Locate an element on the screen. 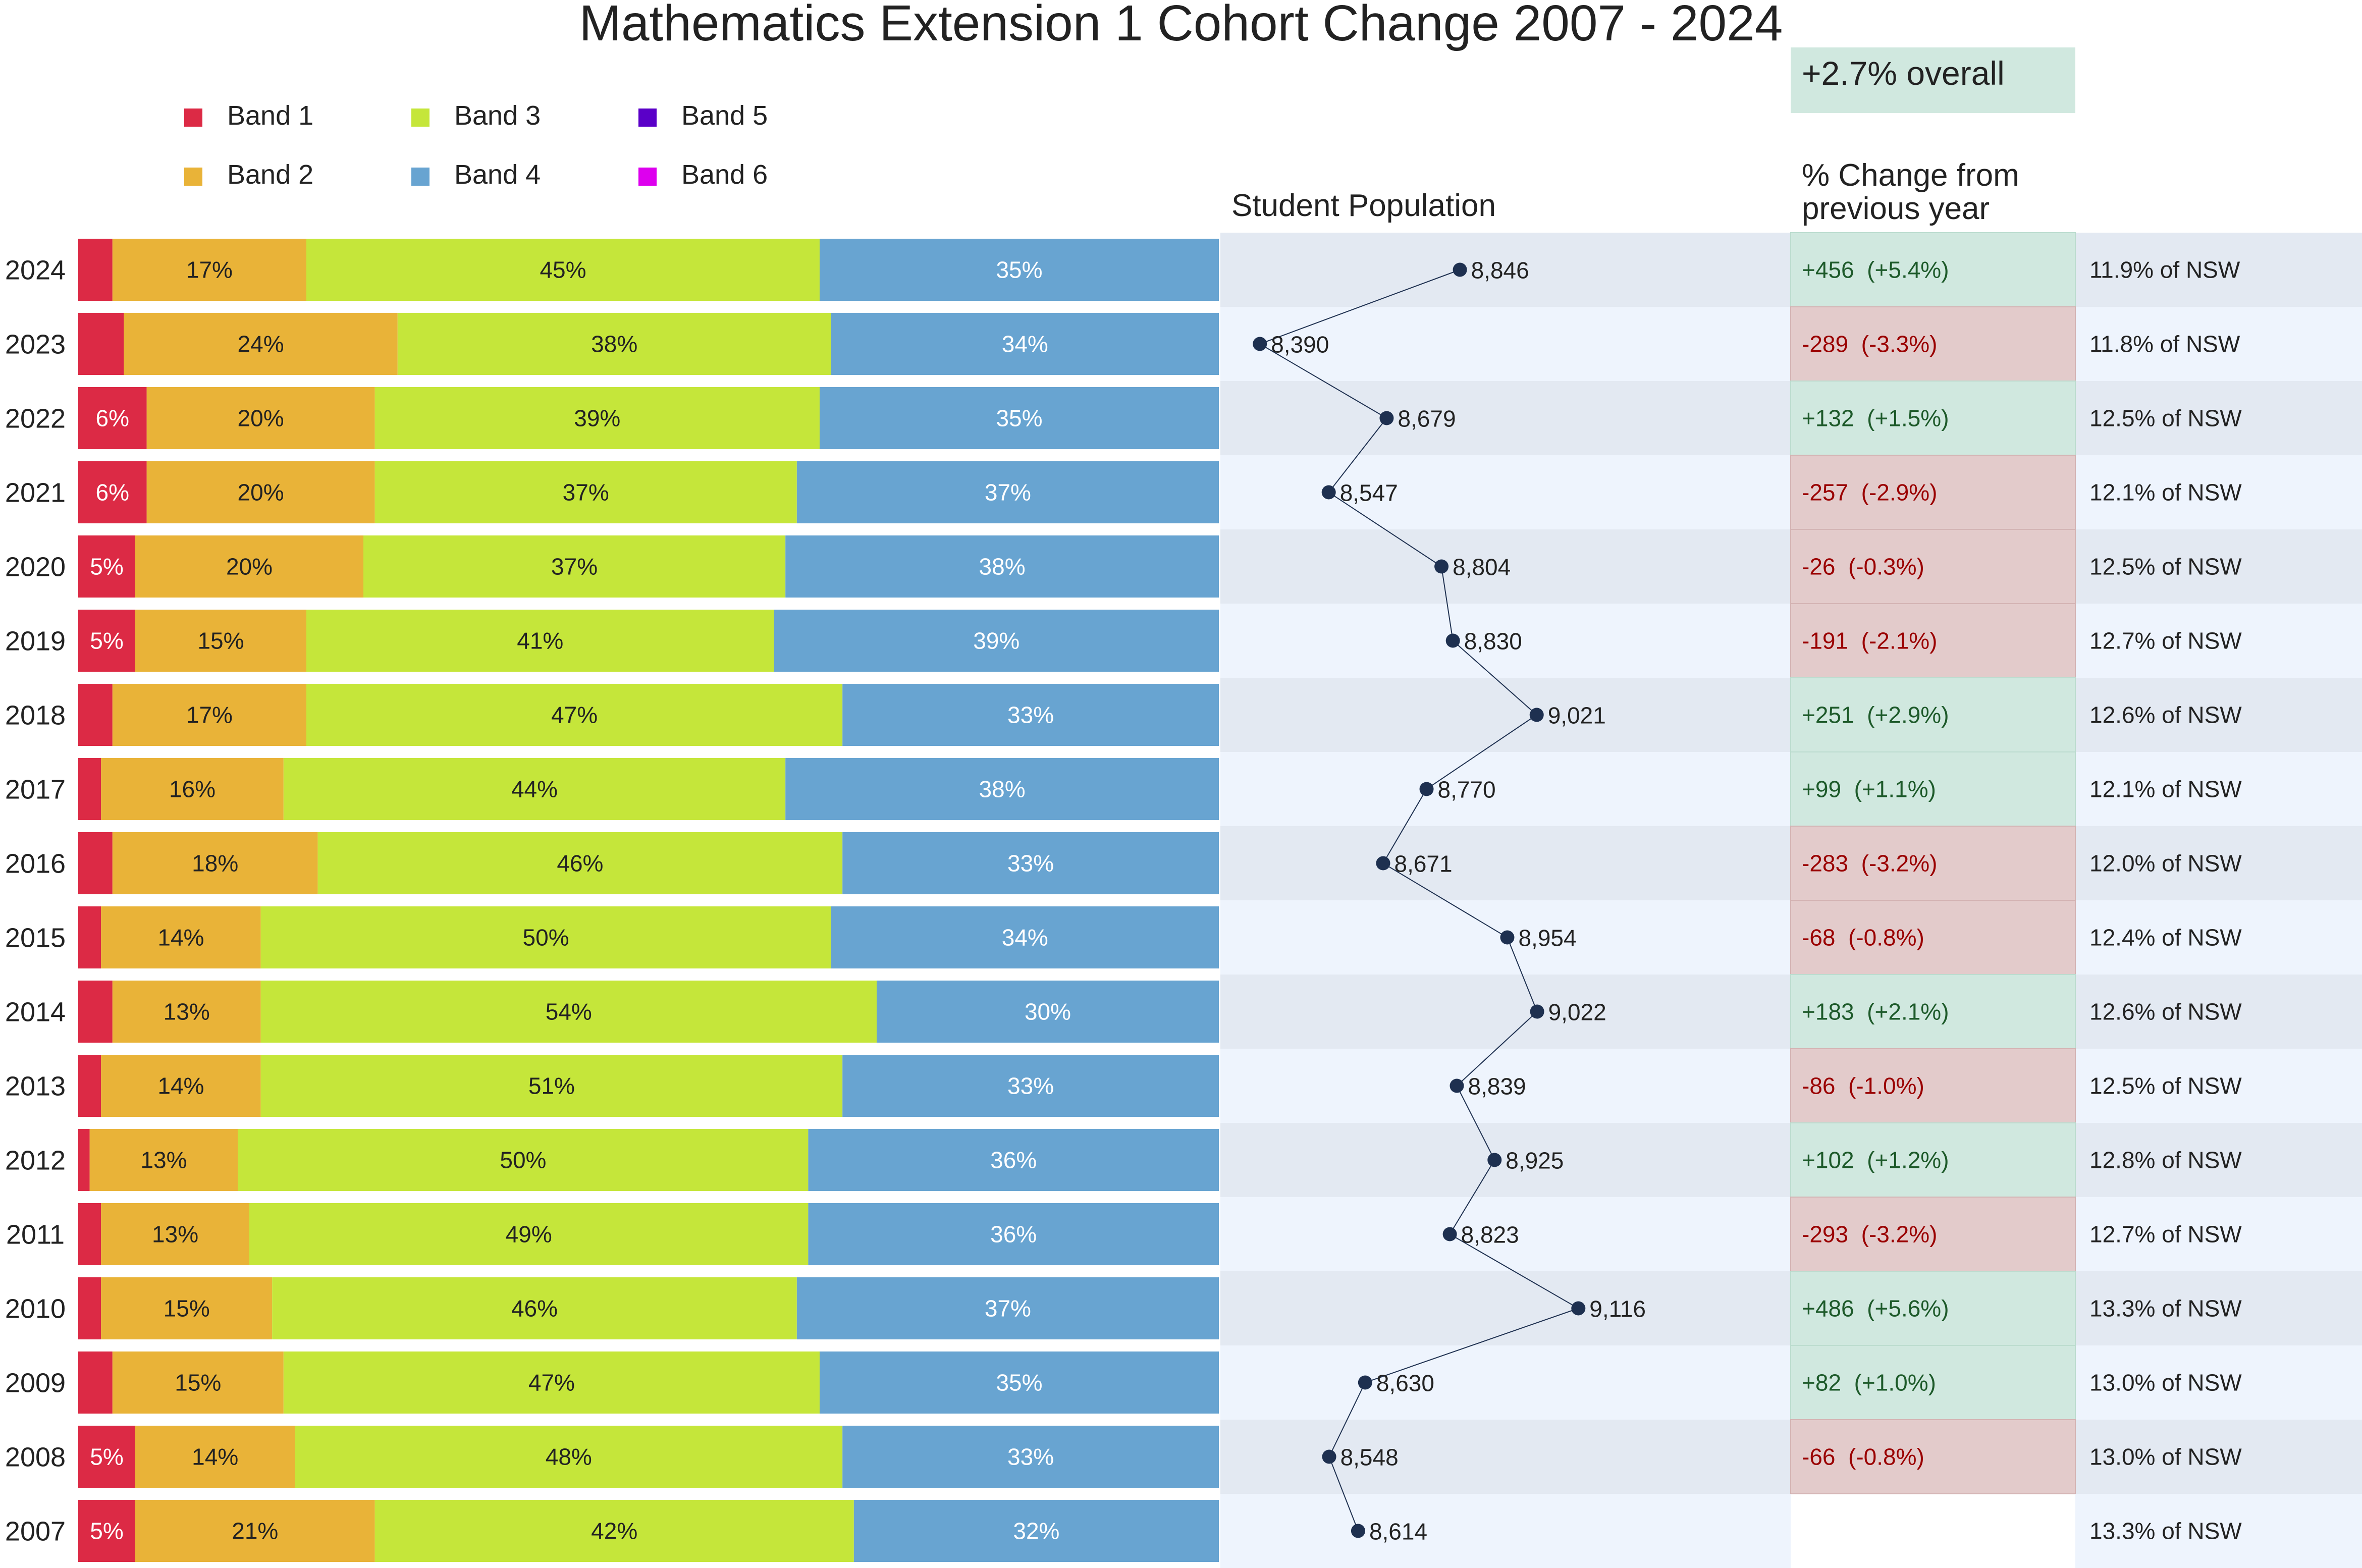 Image resolution: width=2362 pixels, height=1568 pixels. year-label: 2022 is located at coordinates (35, 419).